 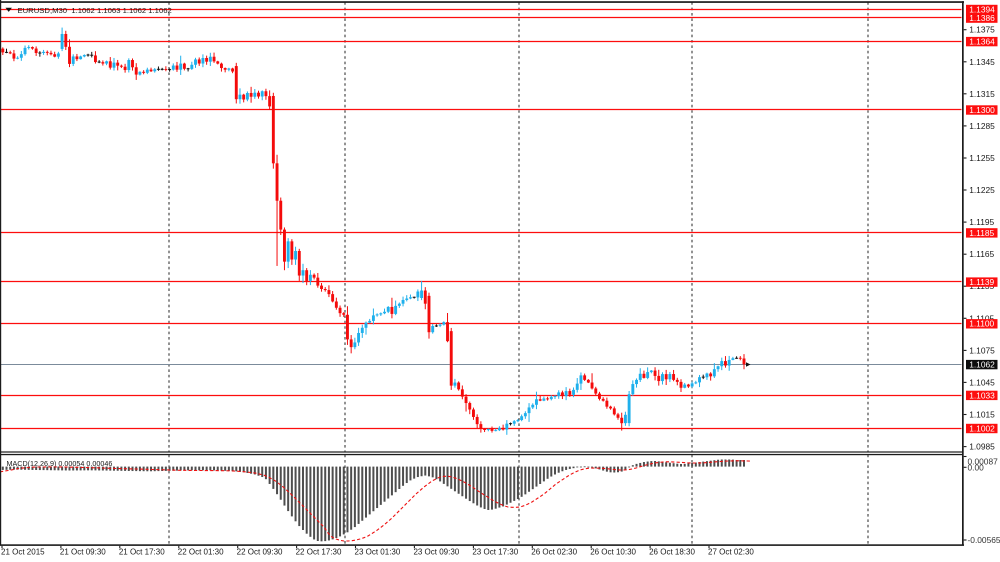 I want to click on svg-text: 1.1345, so click(x=982, y=62).